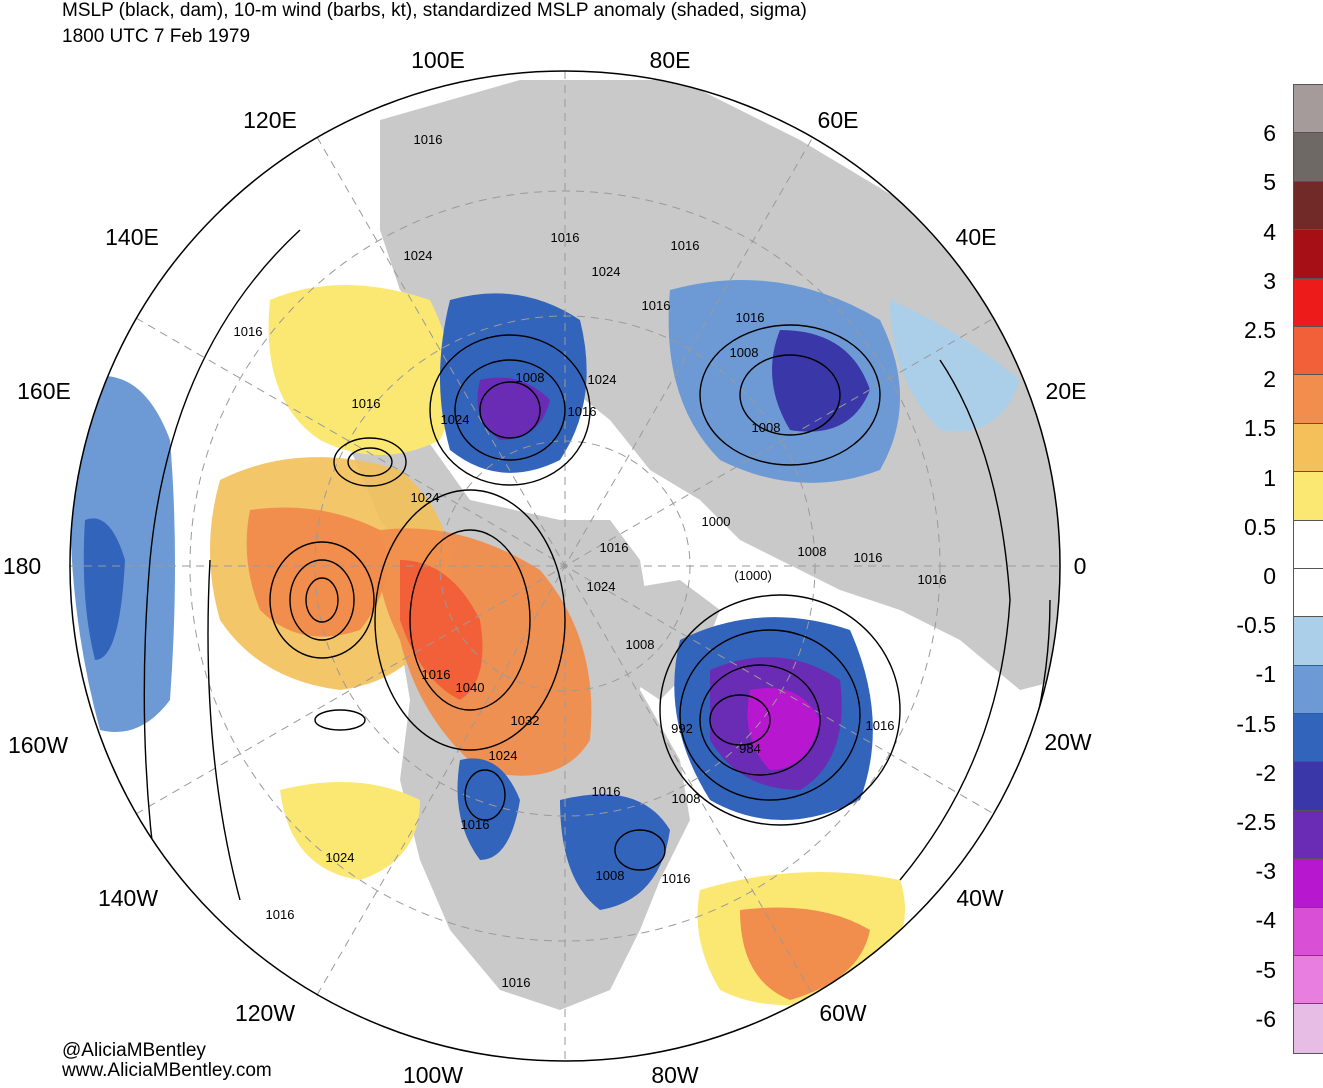 This screenshot has width=1323, height=1088. Describe the element at coordinates (843, 1013) in the screenshot. I see `lon-label-60w: 60W` at that location.